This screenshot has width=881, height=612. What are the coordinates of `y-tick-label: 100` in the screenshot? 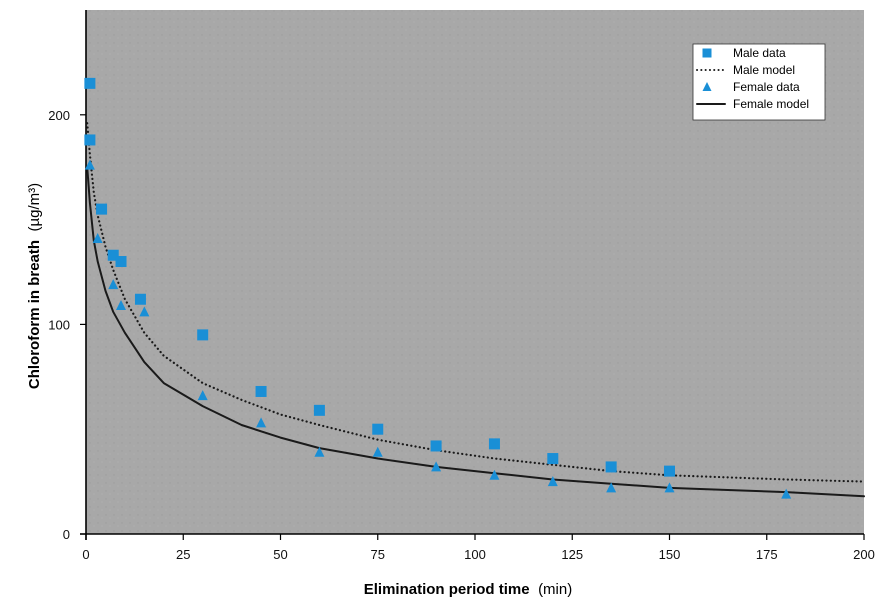 It's located at (59, 324).